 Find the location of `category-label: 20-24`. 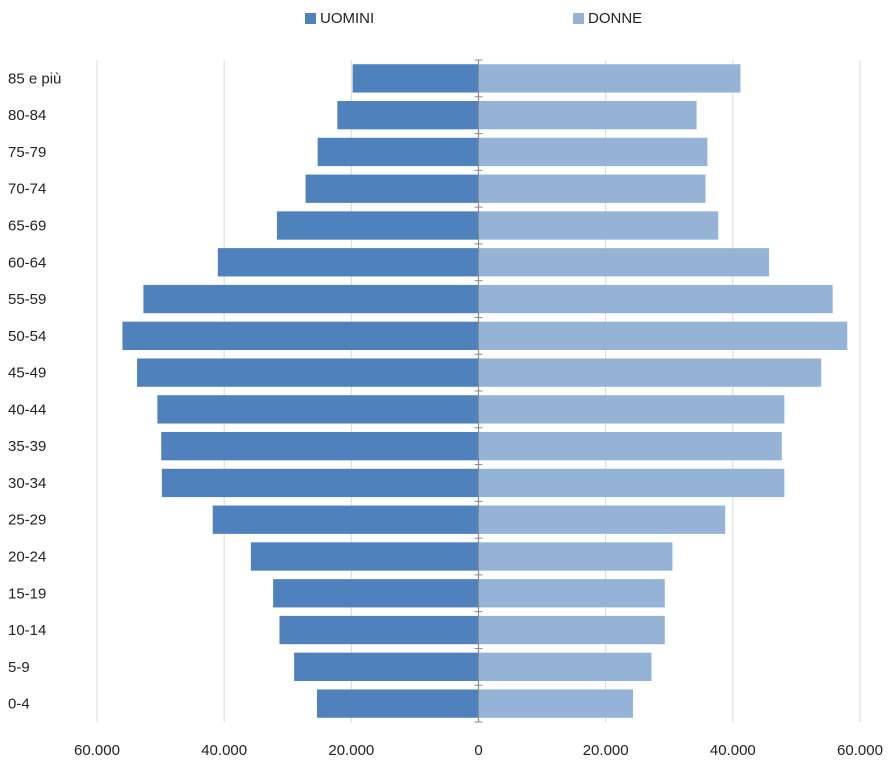

category-label: 20-24 is located at coordinates (27, 557).